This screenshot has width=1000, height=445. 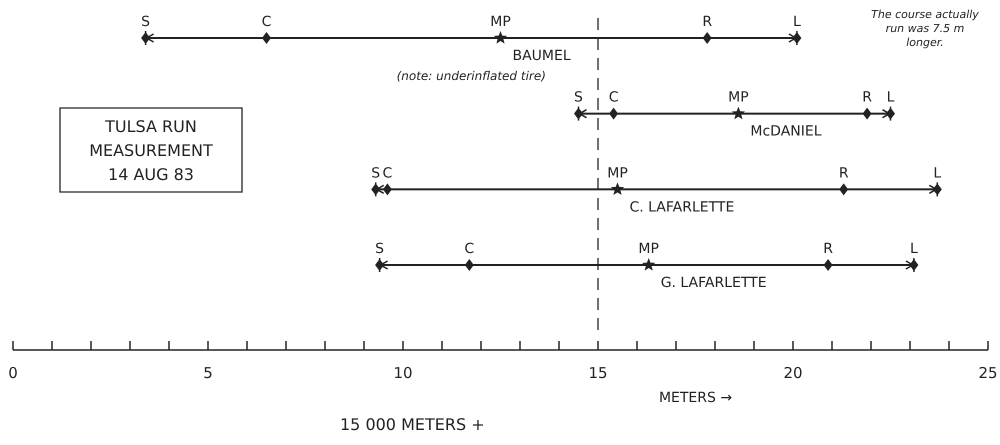 I want to click on text: TULSA RUN MEASUREMENT 14 AUG 83, so click(x=151, y=150).